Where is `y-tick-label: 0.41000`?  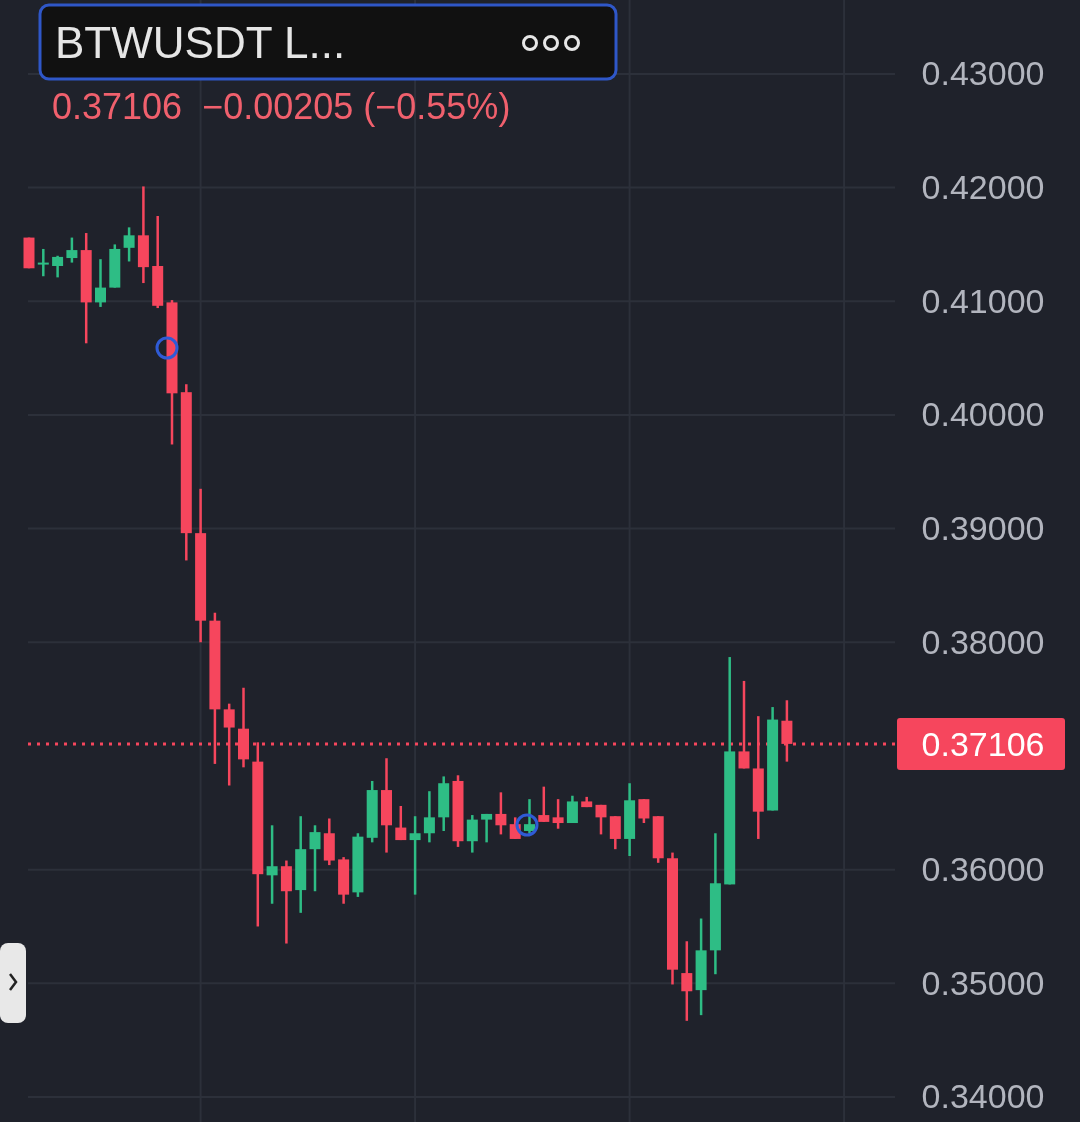 y-tick-label: 0.41000 is located at coordinates (983, 300).